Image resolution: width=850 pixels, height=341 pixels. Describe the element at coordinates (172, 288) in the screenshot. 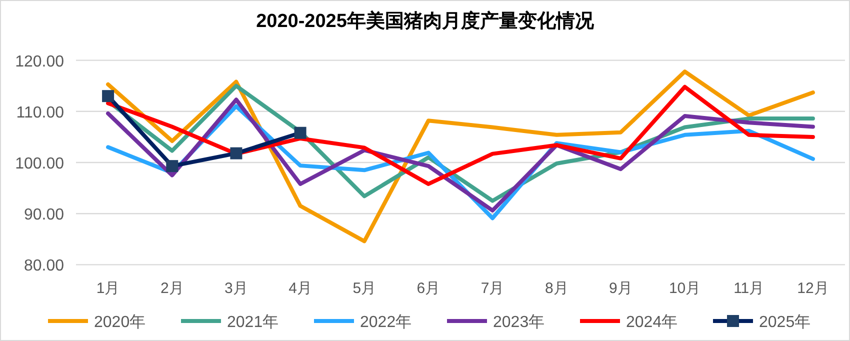

I see `x-tick-label: 2月` at that location.